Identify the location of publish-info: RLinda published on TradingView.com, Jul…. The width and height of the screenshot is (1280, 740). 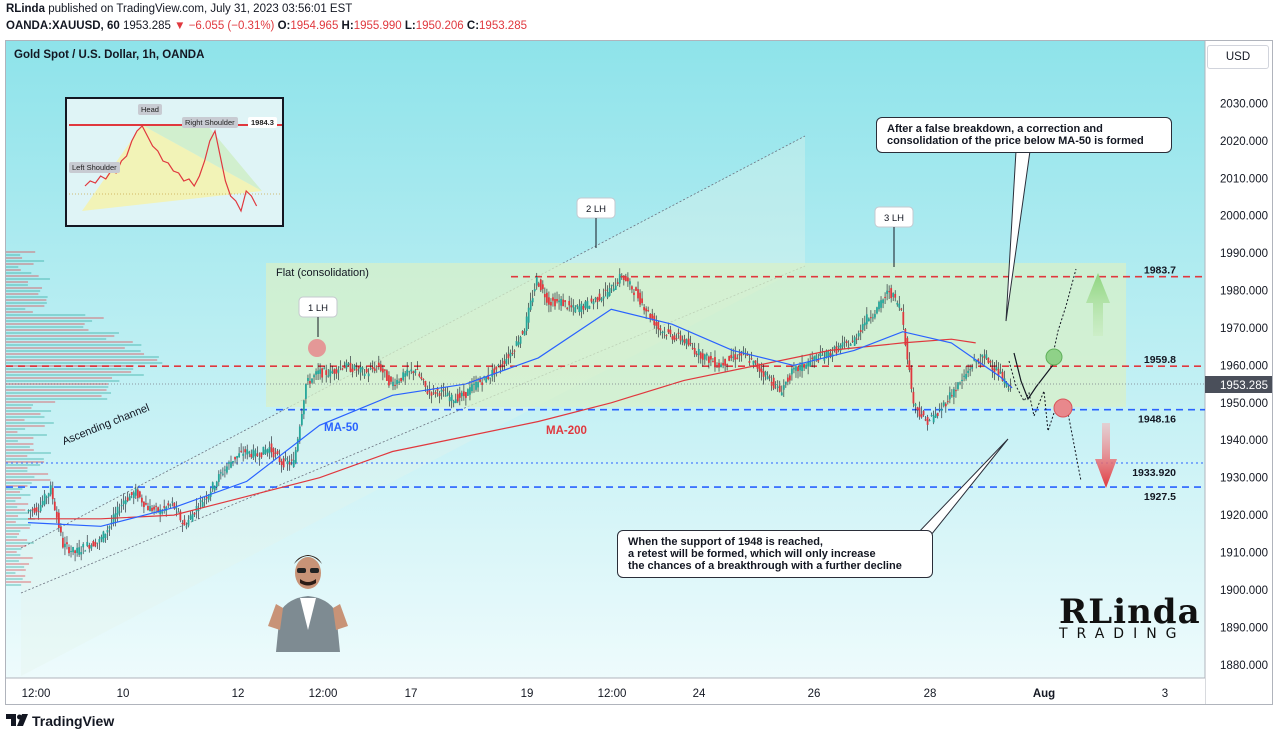
(179, 9).